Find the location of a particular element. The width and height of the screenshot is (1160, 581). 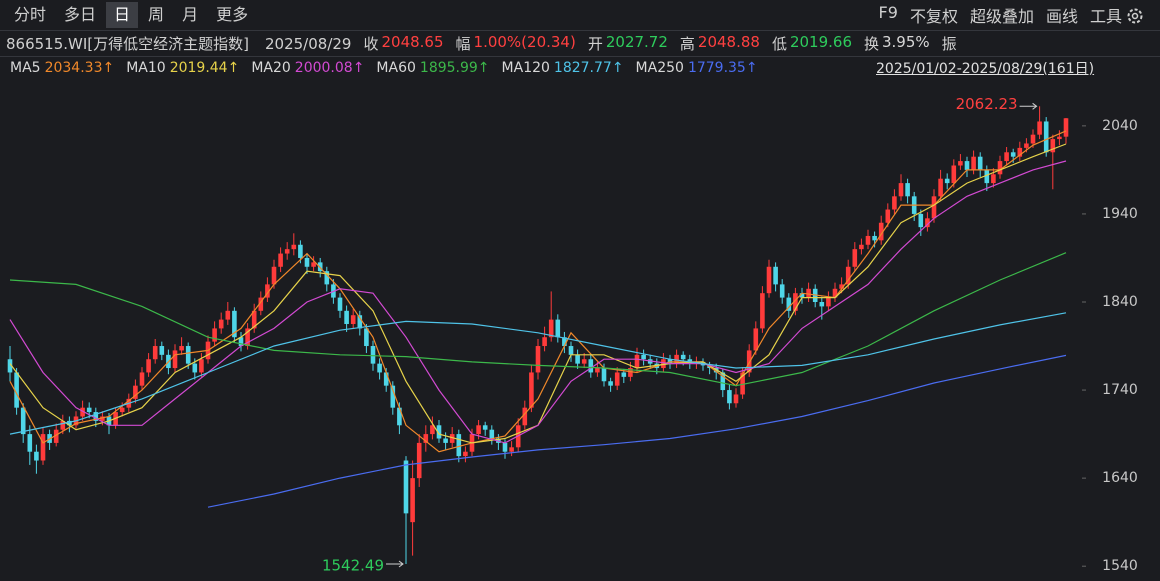

tab: 日 is located at coordinates (122, 15).